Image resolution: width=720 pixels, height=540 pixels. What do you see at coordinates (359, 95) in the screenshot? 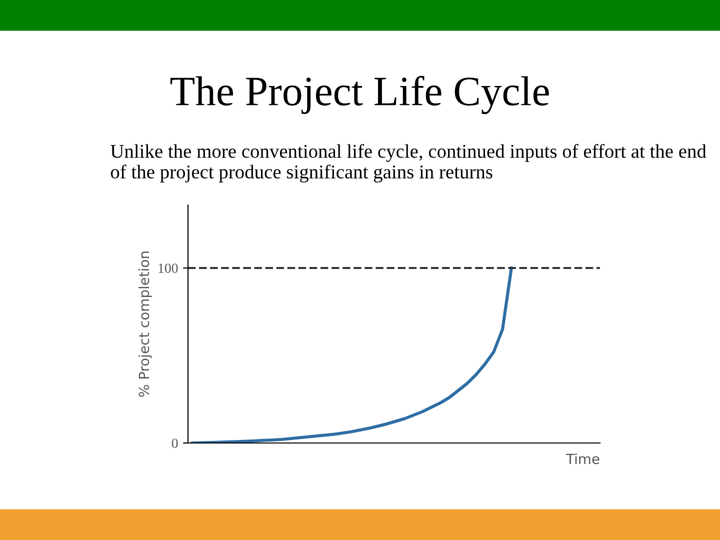
I see `chart-title: The Project Life Cycle` at bounding box center [359, 95].